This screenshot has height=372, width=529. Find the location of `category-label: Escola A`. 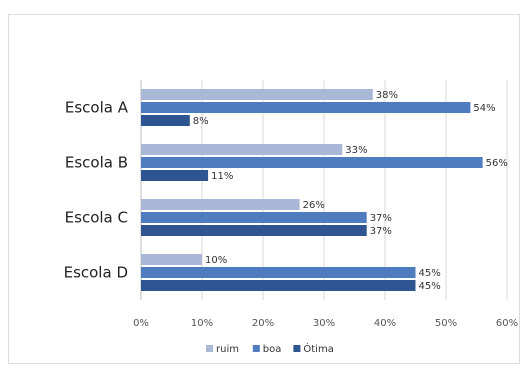

category-label: Escola A is located at coordinates (97, 108).